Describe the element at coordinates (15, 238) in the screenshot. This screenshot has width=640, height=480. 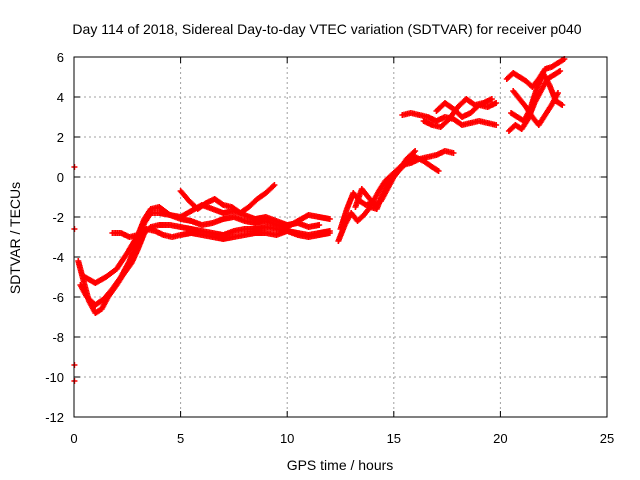
I see `y-axis-label: SDTVAR / TECUs` at that location.